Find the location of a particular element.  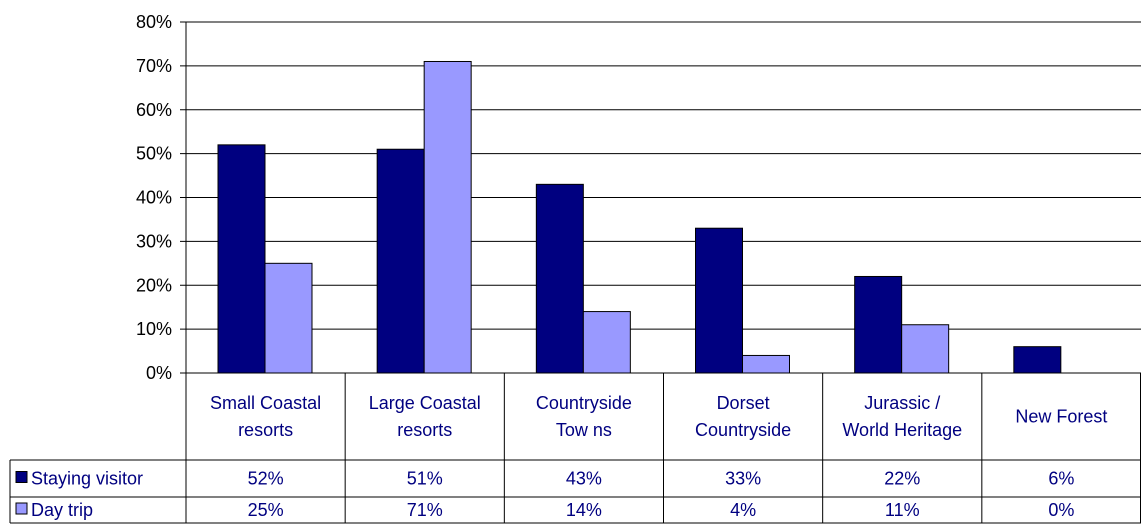

y-tick-label: 40% is located at coordinates (154, 198).